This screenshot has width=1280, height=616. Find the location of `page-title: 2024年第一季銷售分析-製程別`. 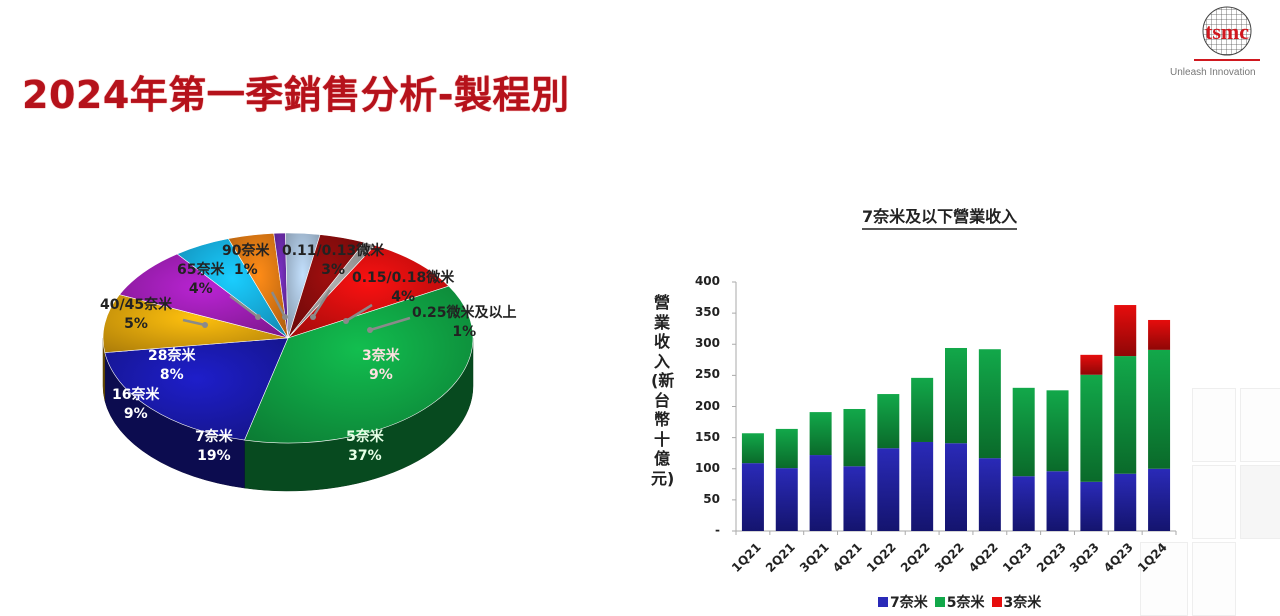

page-title: 2024年第一季銷售分析-製程別 is located at coordinates (296, 95).